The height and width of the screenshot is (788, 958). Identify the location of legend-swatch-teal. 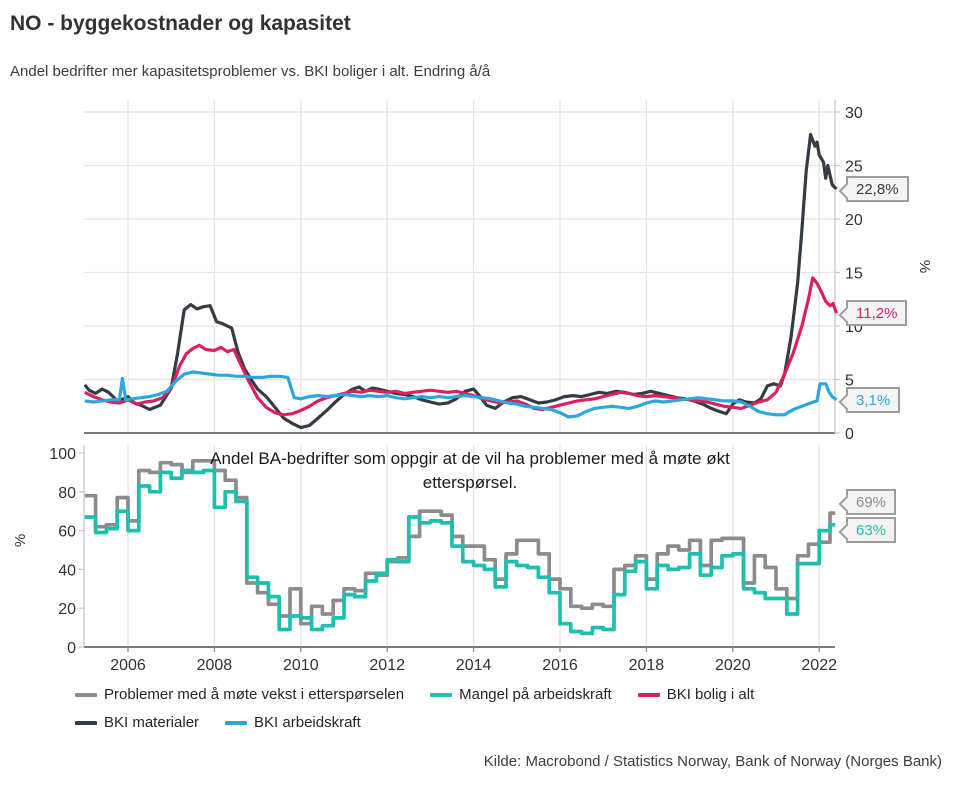
(441, 694).